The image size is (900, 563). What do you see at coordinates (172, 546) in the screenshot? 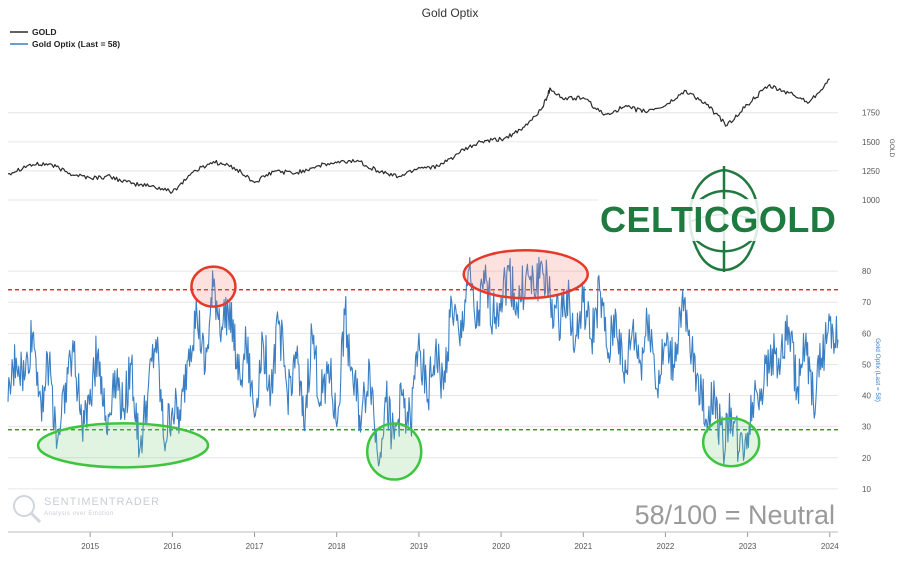
I see `x-tick-label: 2016` at bounding box center [172, 546].